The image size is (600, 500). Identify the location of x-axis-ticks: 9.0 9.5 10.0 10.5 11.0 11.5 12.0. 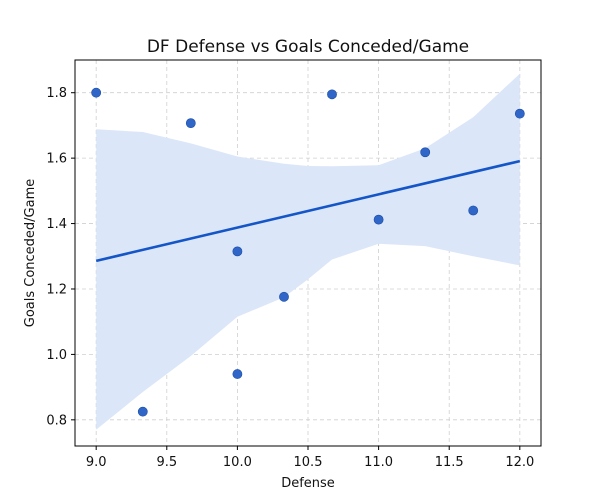
(310, 458).